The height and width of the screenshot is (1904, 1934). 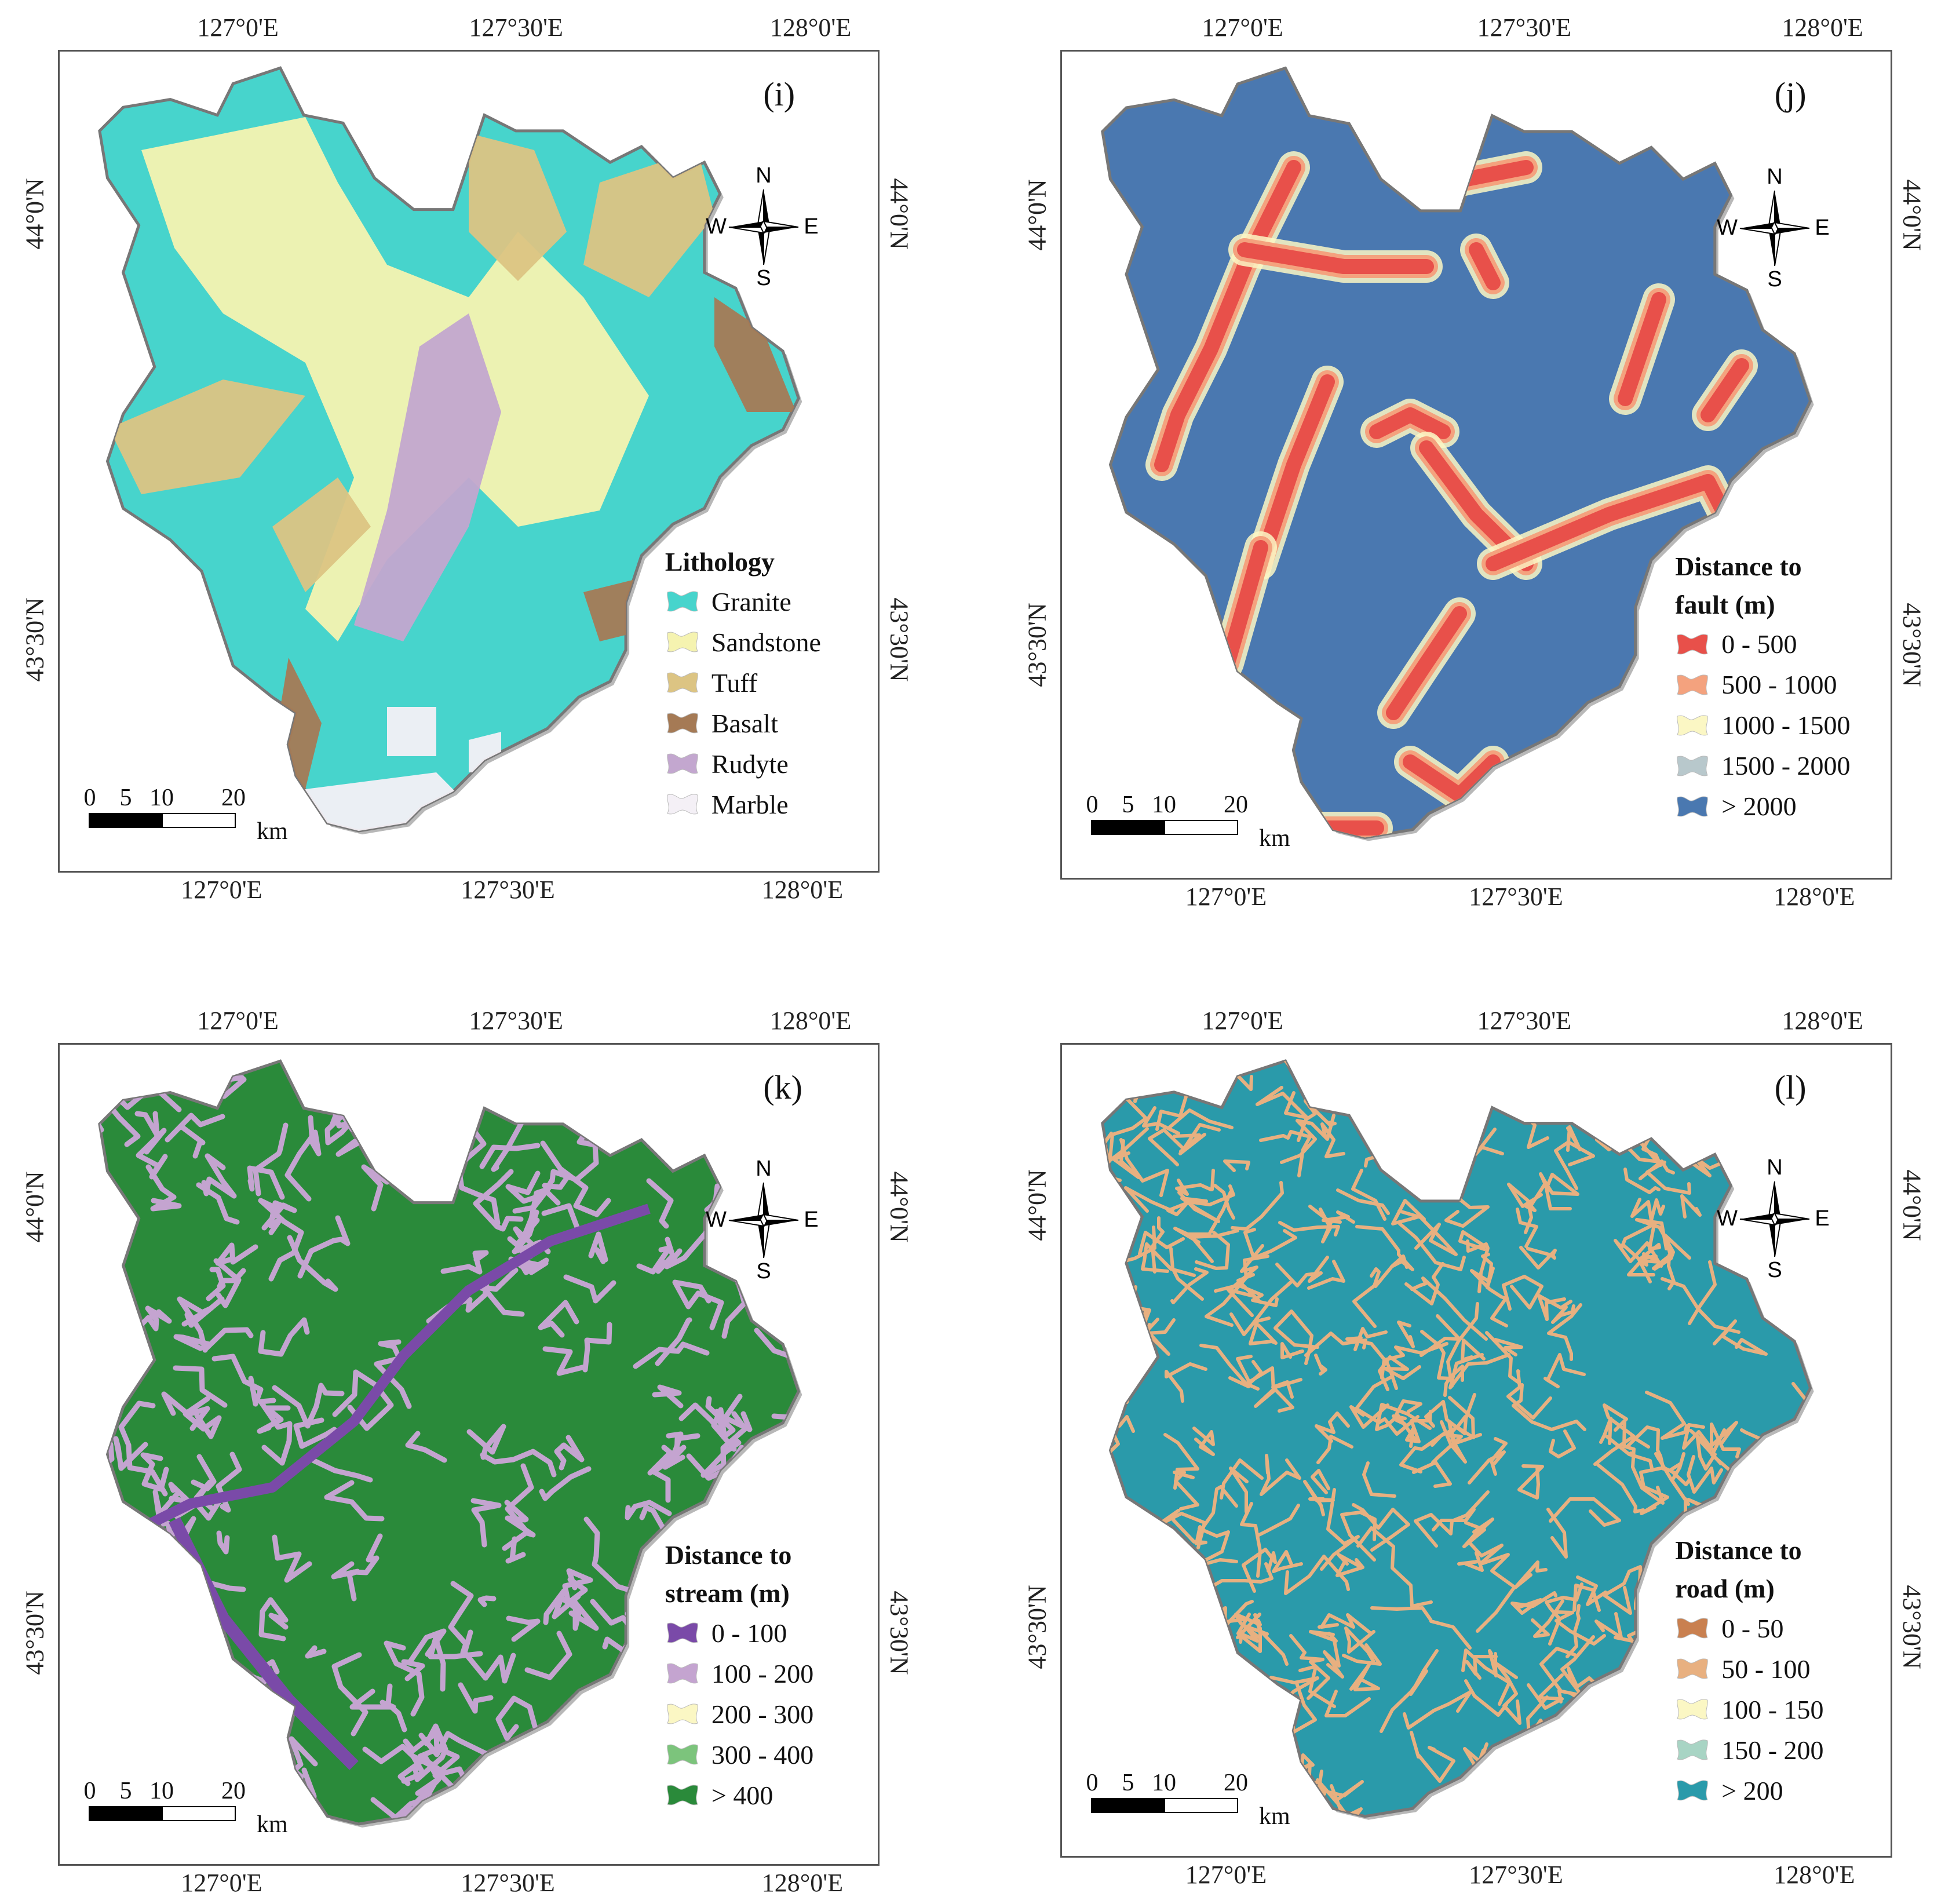 What do you see at coordinates (1749, 1668) in the screenshot?
I see `legend-item: 50 - 100` at bounding box center [1749, 1668].